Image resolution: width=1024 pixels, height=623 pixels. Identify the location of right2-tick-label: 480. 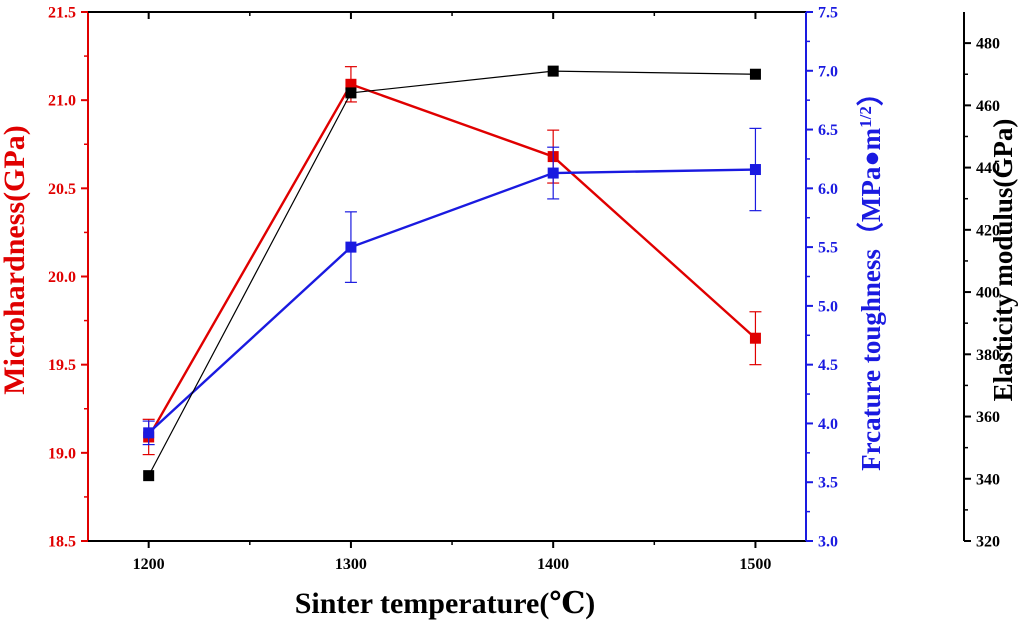
(988, 44).